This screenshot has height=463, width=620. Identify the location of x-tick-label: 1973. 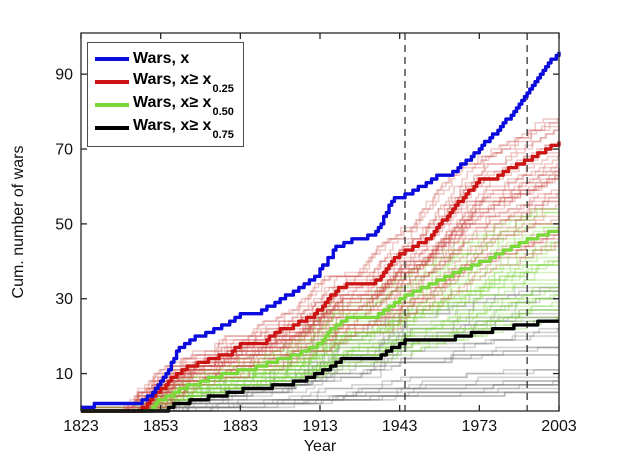
(480, 426).